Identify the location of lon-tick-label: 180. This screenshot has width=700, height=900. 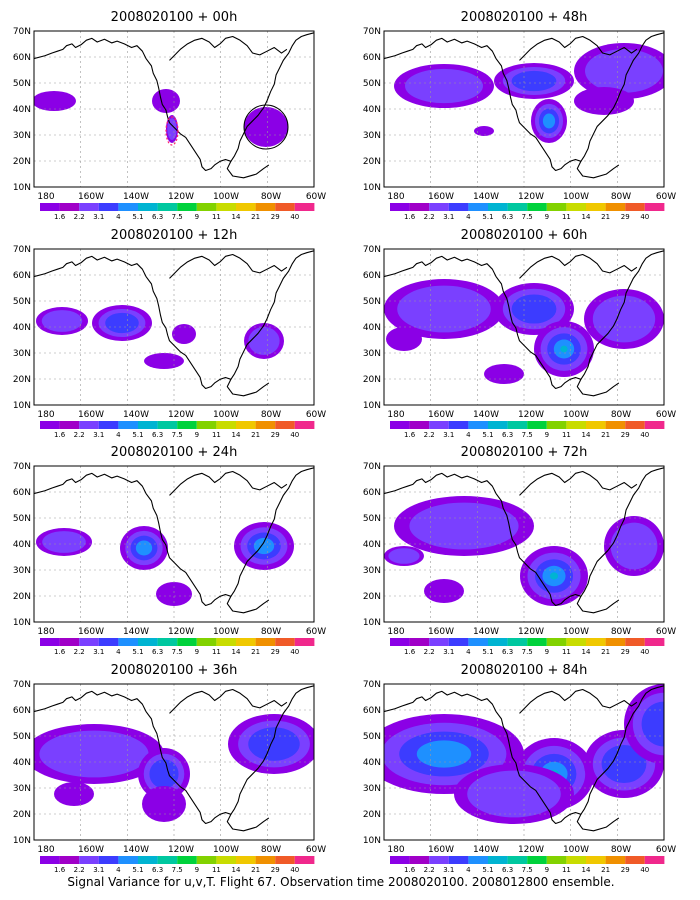
(45, 850).